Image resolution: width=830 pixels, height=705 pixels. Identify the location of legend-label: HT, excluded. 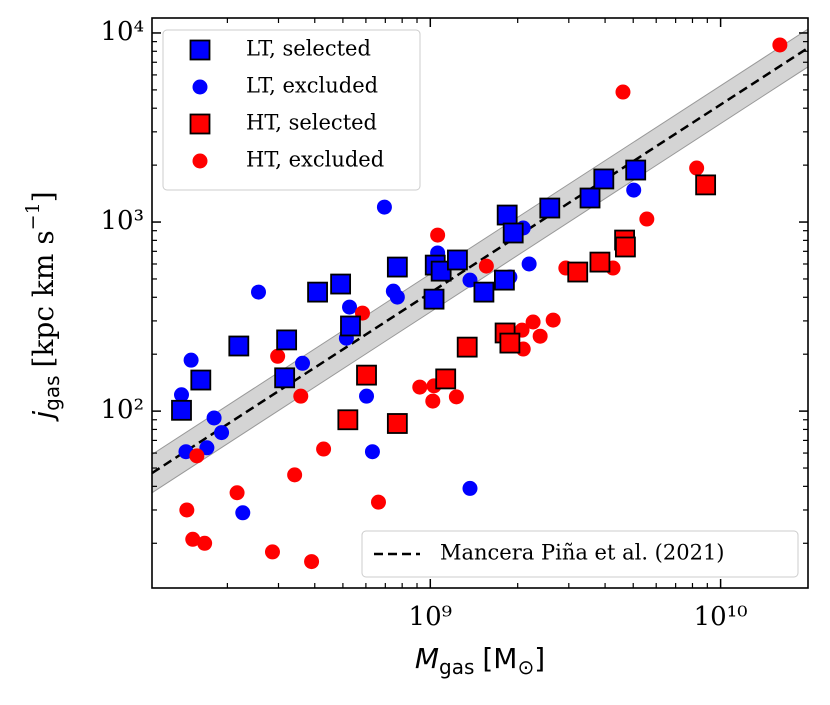
(315, 160).